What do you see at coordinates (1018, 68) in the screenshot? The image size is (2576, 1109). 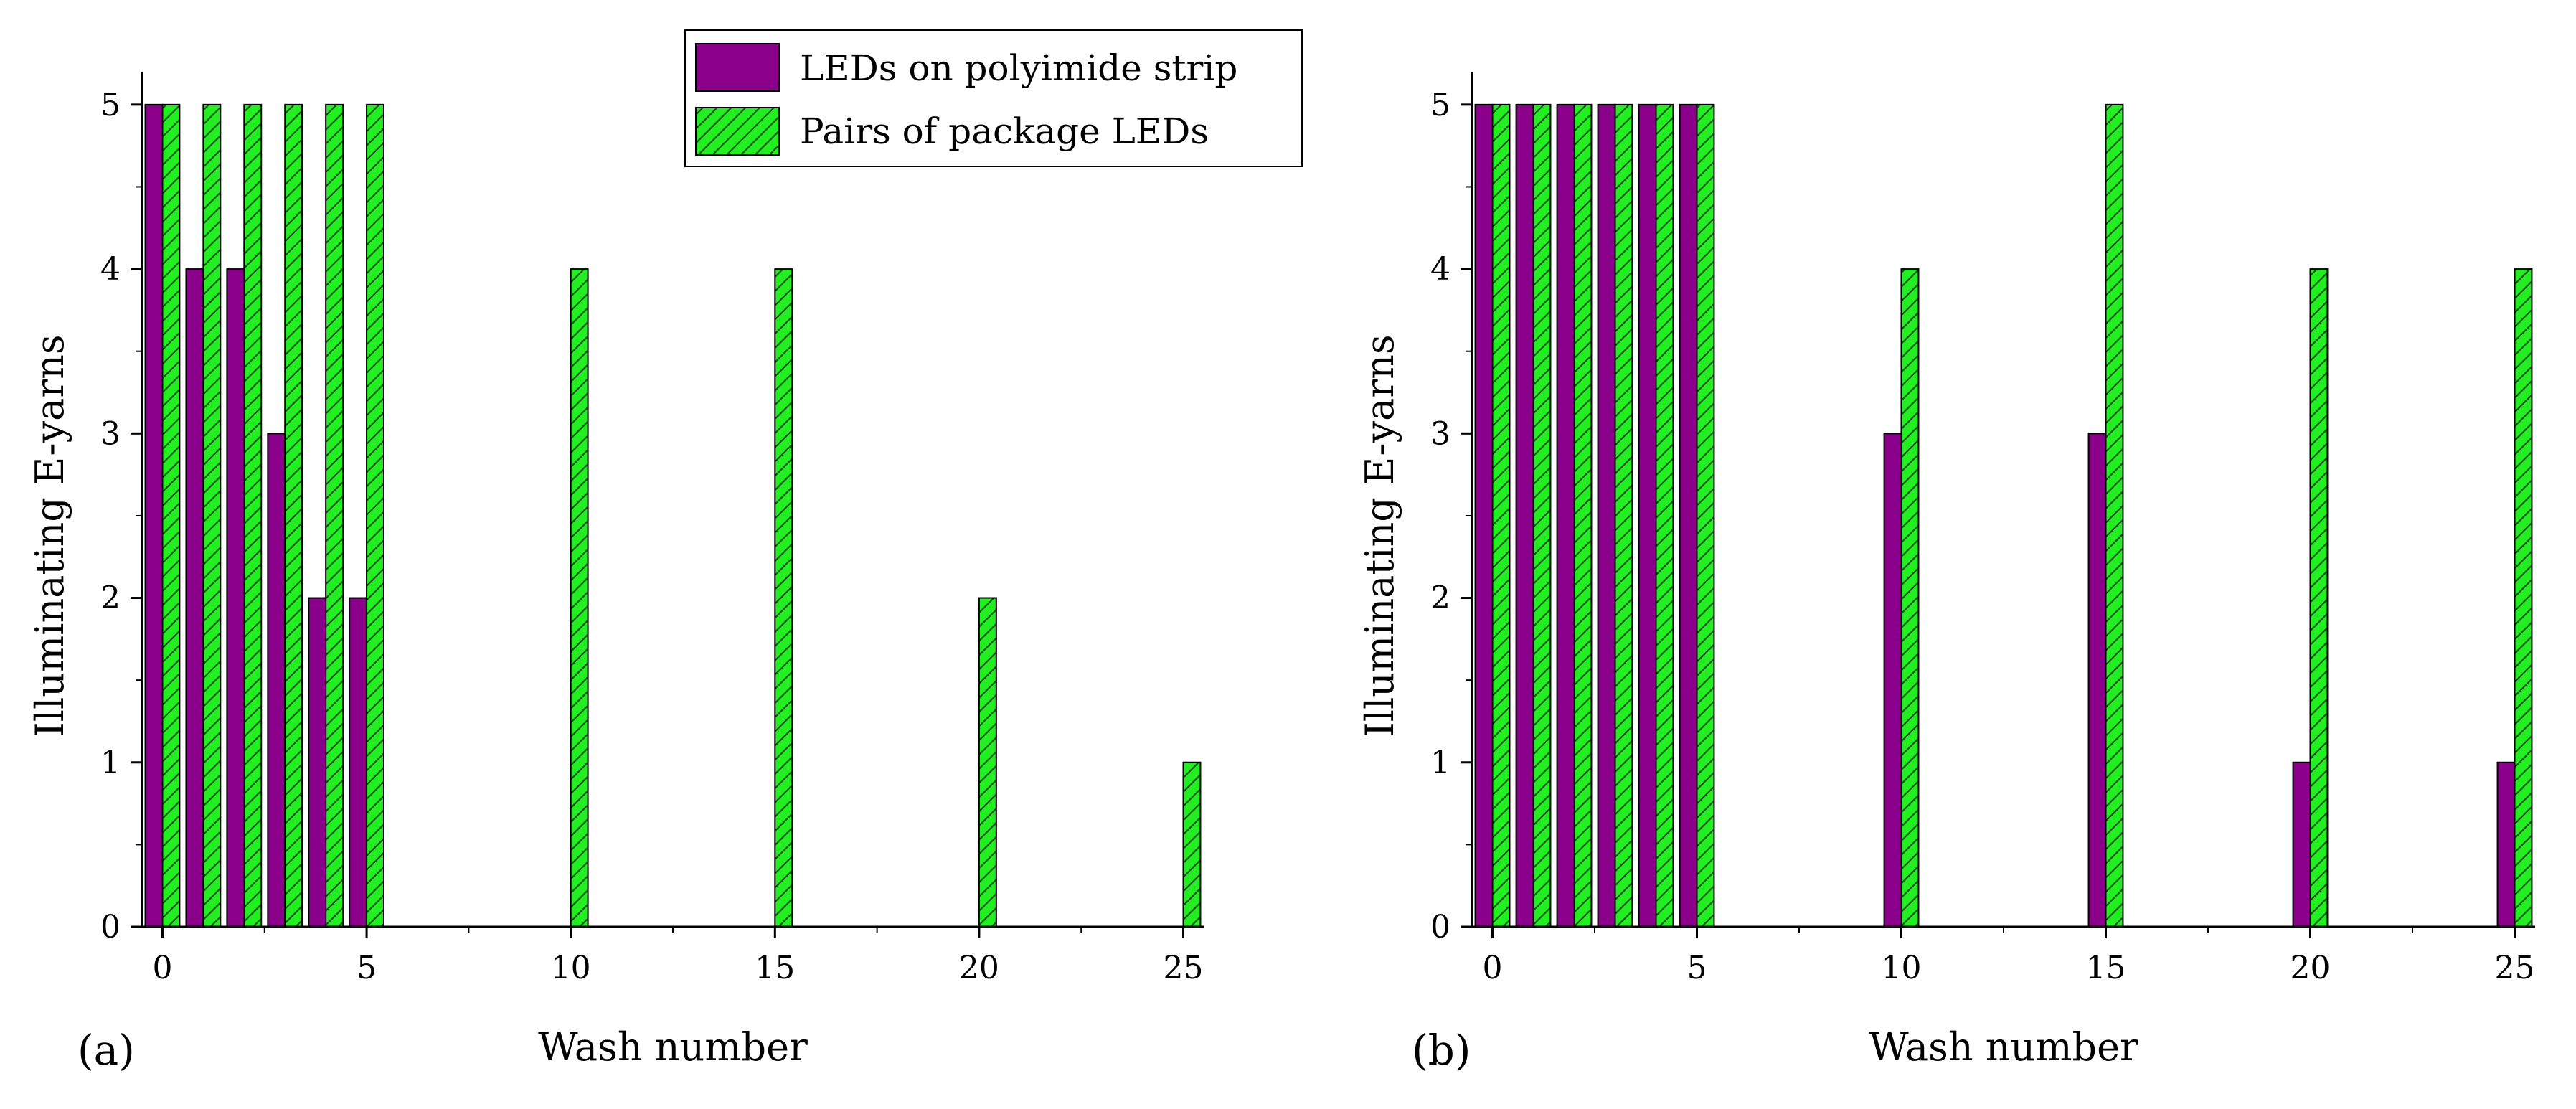 I see `legend-label-led-strip: LEDs on polyimide strip` at bounding box center [1018, 68].